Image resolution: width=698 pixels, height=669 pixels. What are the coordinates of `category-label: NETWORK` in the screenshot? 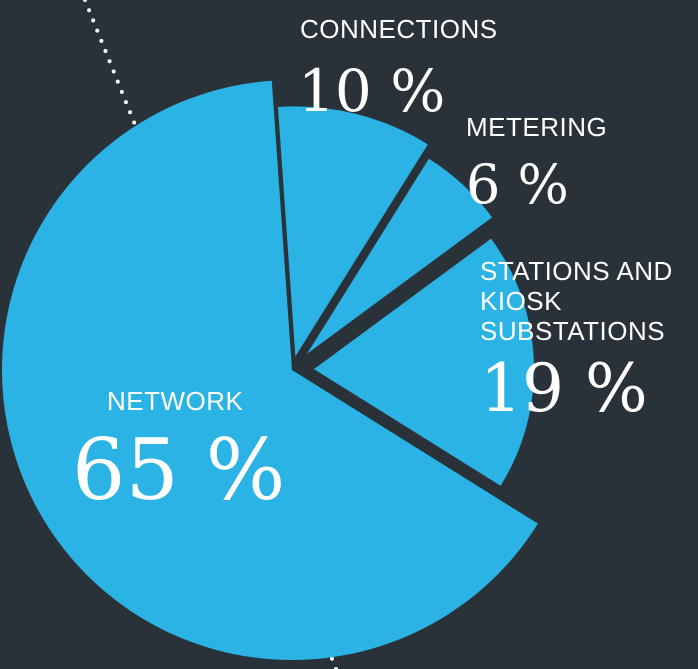 It's located at (175, 401).